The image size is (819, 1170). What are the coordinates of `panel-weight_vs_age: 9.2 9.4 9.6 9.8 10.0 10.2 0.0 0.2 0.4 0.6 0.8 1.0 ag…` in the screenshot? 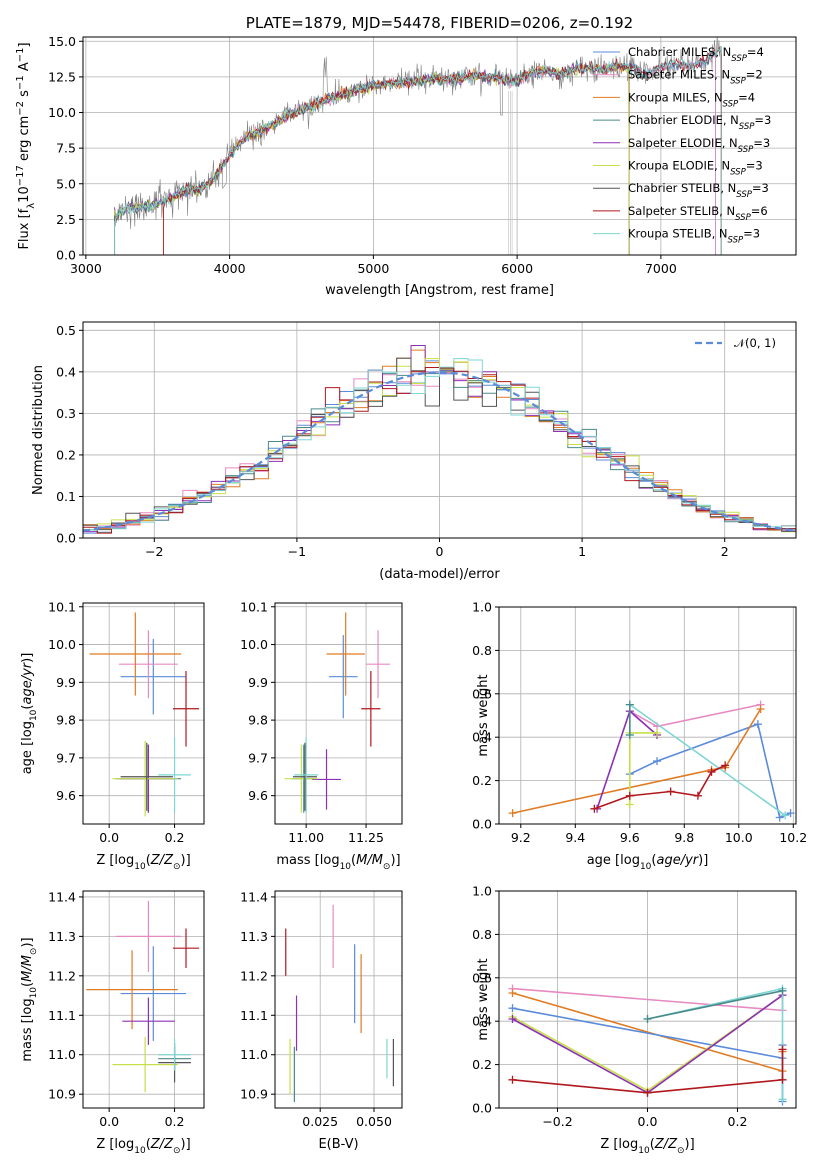 It's located at (639, 736).